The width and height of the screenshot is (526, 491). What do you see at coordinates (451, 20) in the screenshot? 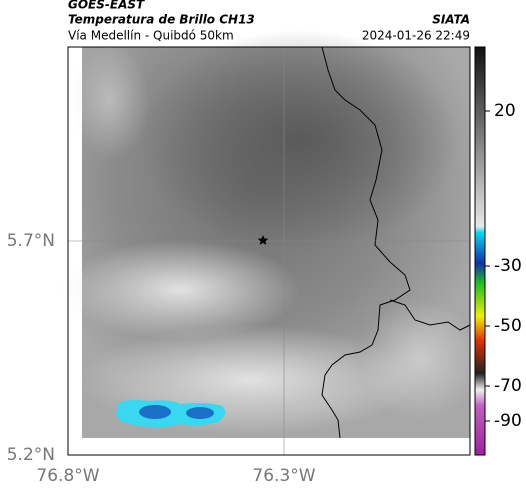
I see `org: SIATA` at bounding box center [451, 20].